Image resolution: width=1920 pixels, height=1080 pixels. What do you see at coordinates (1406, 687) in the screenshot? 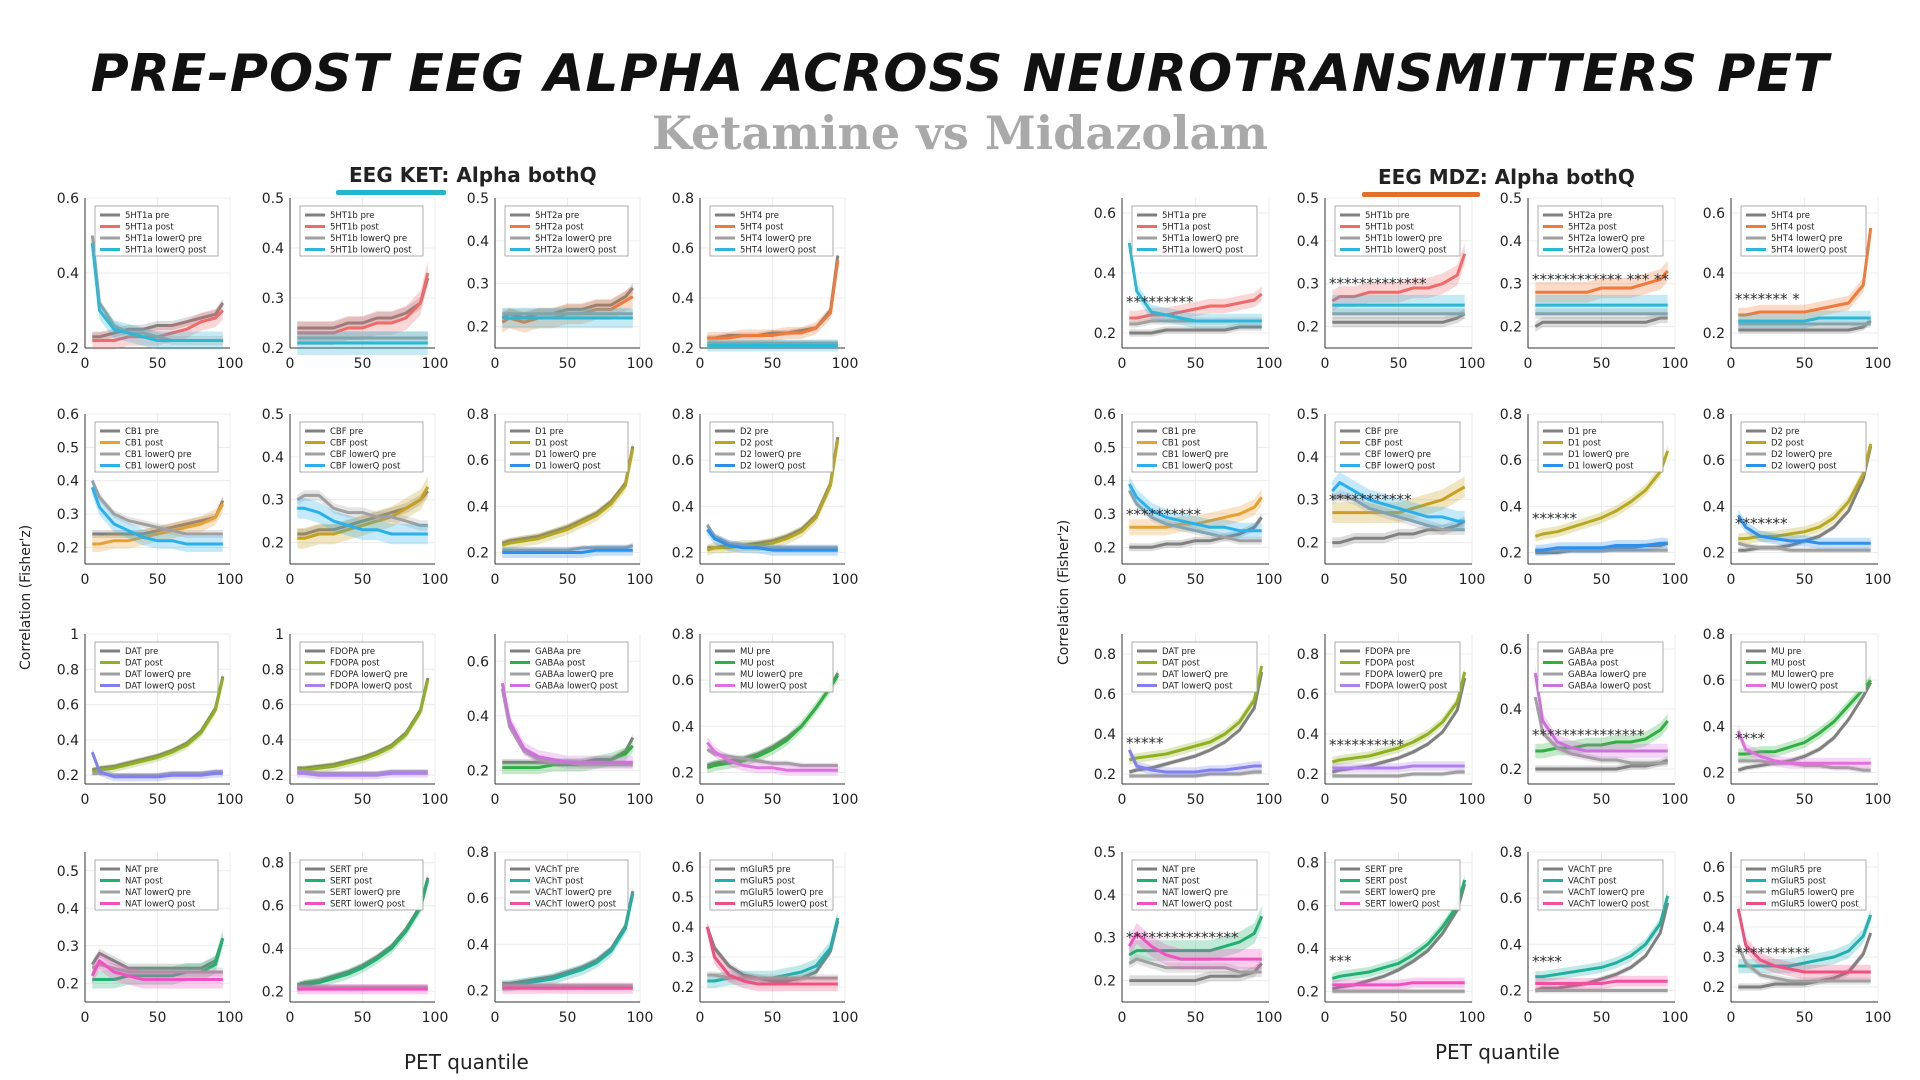
I see `legend-label: FDOPA lowerQ post` at bounding box center [1406, 687].